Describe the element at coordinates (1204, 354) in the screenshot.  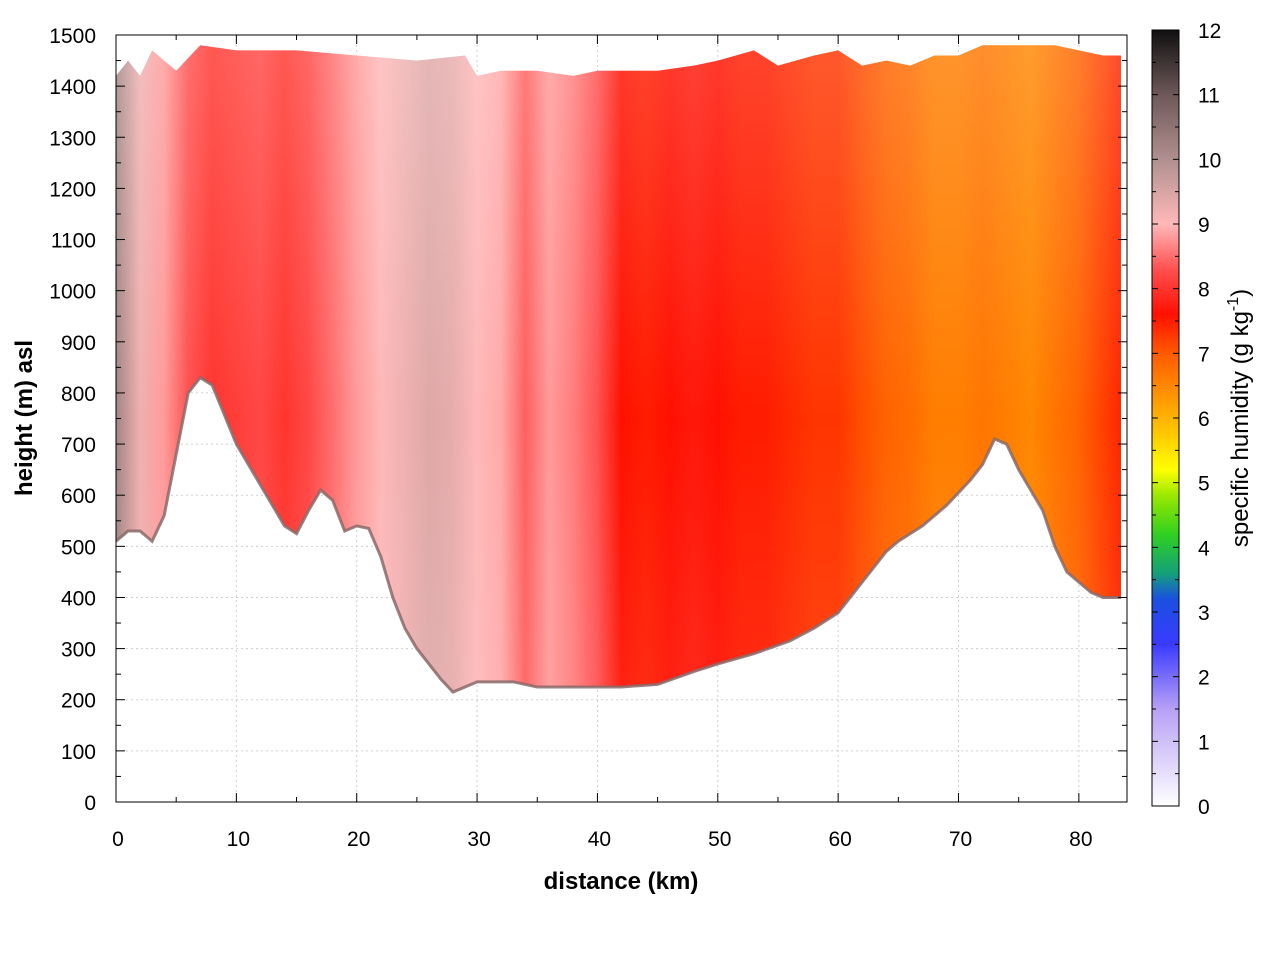
I see `colorbar-tick-label: 7` at that location.